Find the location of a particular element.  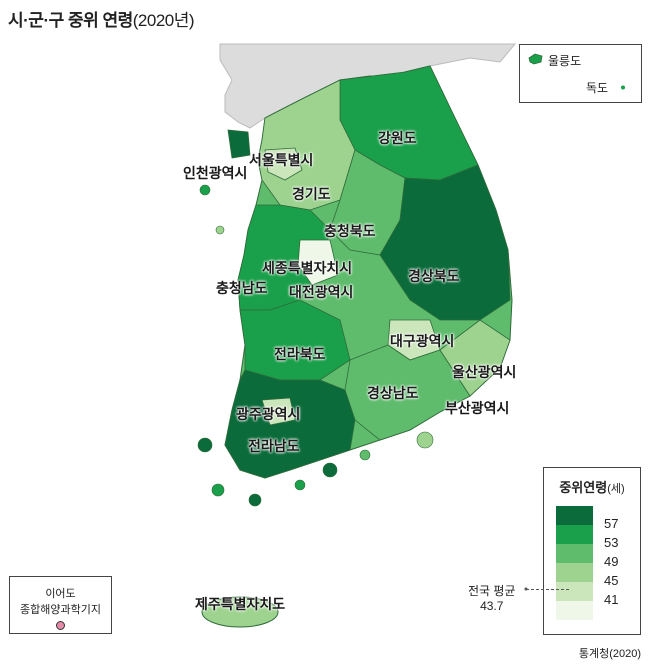

legend-title: 중위연령(세) is located at coordinates (592, 487).